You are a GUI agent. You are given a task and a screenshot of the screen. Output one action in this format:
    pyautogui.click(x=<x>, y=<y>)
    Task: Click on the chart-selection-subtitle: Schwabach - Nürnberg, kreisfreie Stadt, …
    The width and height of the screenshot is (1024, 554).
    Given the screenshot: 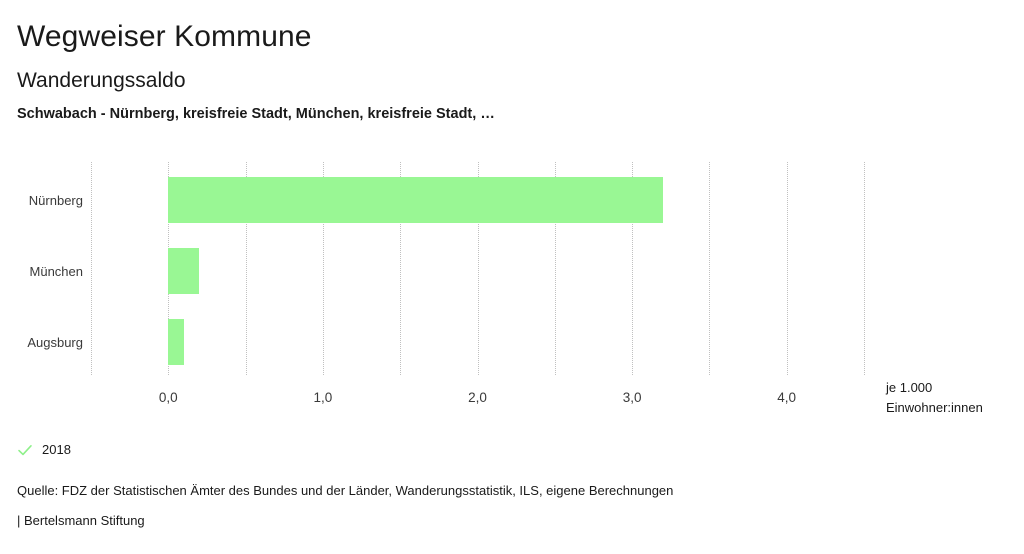 What is the action you would take?
    pyautogui.click(x=256, y=114)
    